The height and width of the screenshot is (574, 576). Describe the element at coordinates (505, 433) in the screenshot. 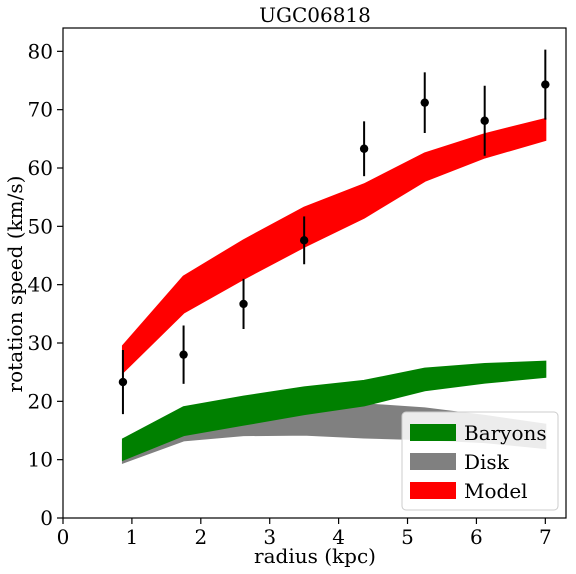

I see `legend-label: Baryons` at that location.